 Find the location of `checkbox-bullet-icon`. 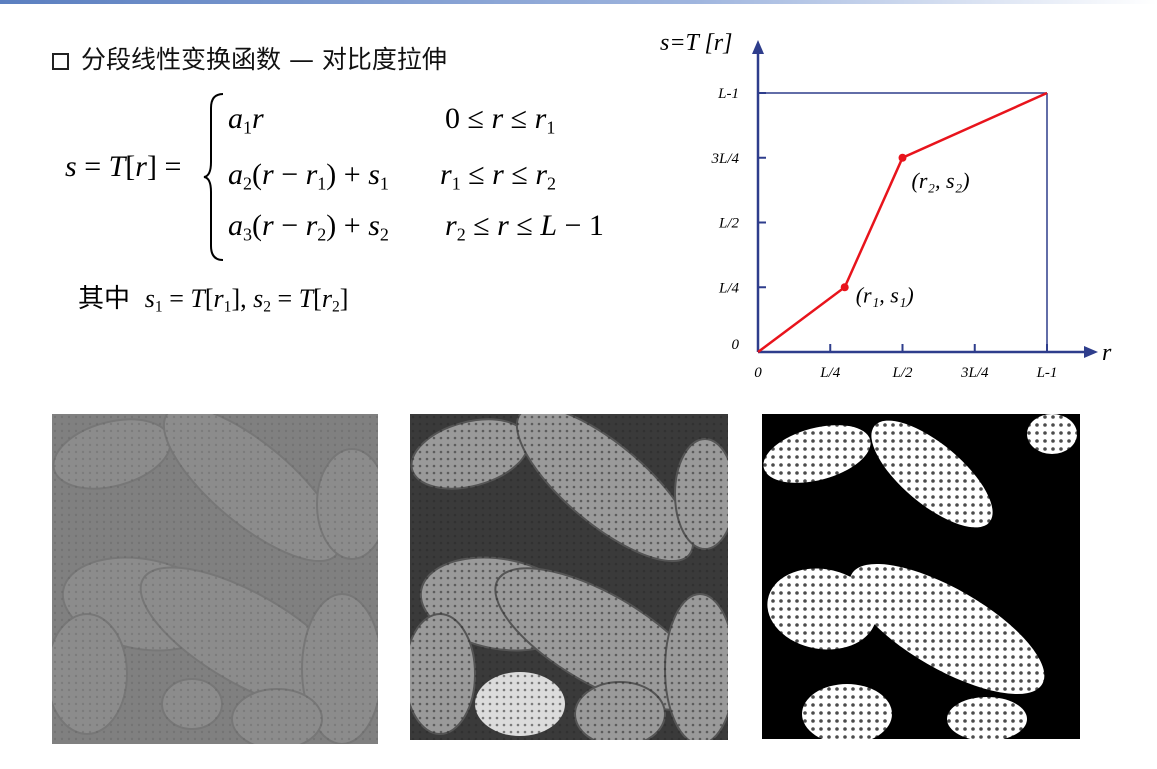

checkbox-bullet-icon is located at coordinates (60, 61).